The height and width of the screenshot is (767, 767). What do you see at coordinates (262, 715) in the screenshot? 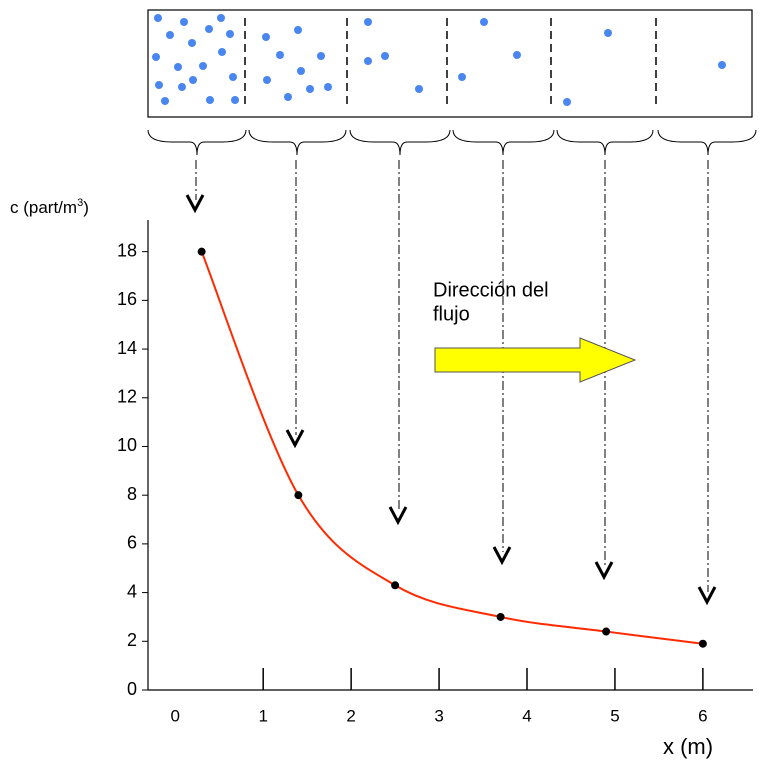
I see `x-tick-label: 1` at bounding box center [262, 715].